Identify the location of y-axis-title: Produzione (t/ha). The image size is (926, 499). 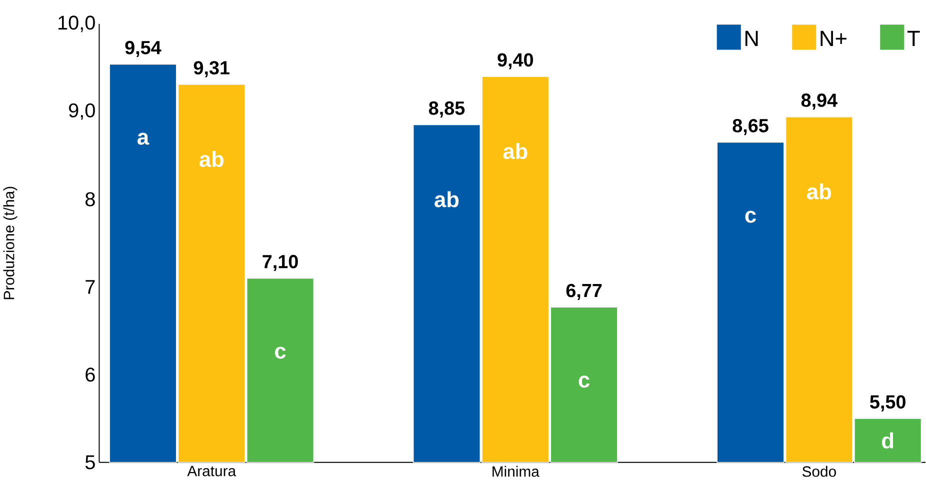
(10, 243).